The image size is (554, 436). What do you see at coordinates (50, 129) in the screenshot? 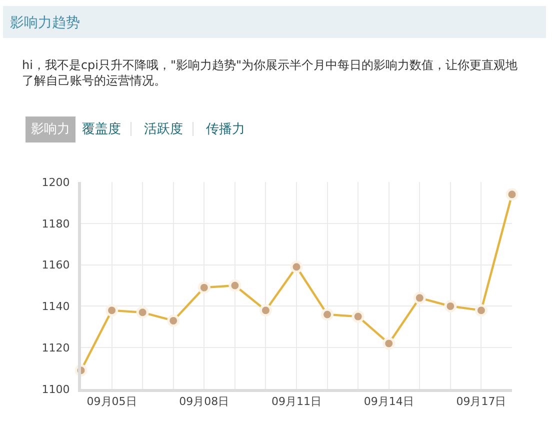
I see `text: 影响力` at bounding box center [50, 129].